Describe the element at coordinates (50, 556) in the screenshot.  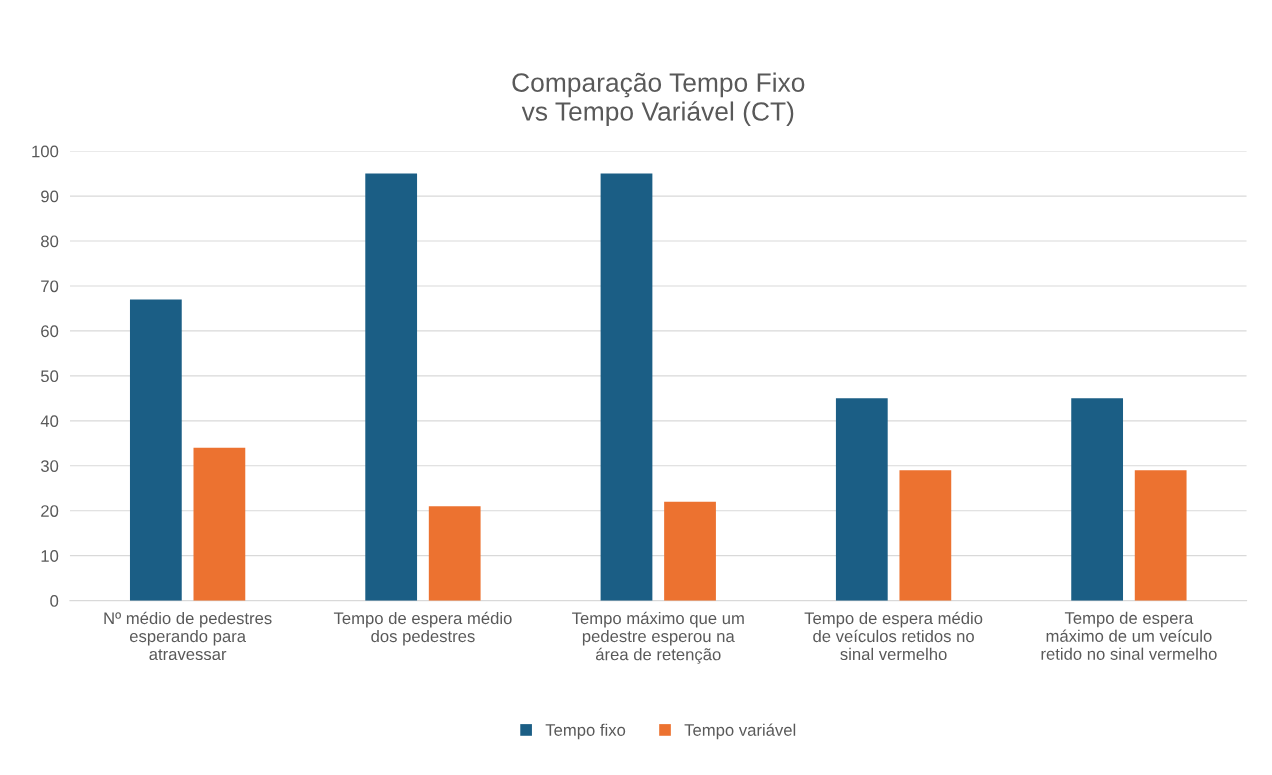
I see `y-tick-label: 10` at that location.